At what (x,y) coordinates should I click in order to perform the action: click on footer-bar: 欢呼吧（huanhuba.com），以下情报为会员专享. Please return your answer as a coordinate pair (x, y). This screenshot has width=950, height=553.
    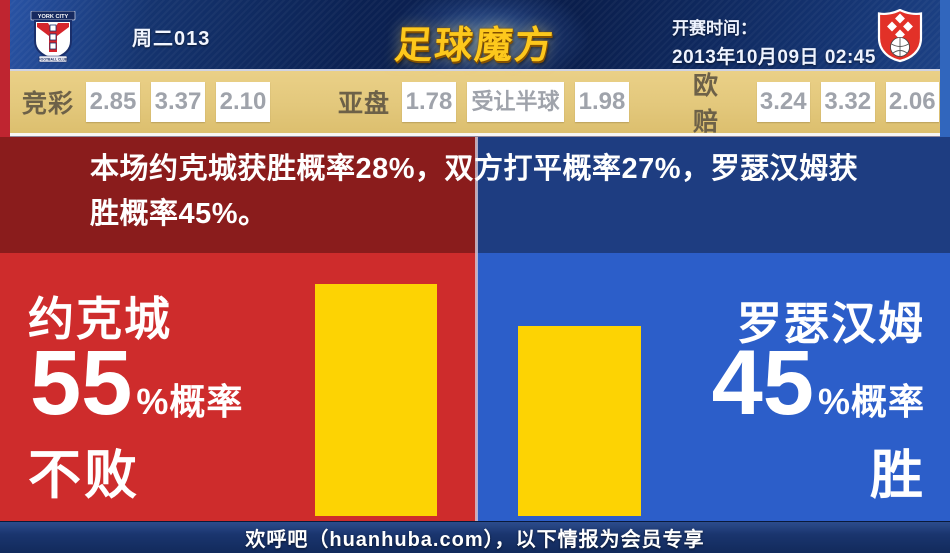
    Looking at the image, I should click on (475, 537).